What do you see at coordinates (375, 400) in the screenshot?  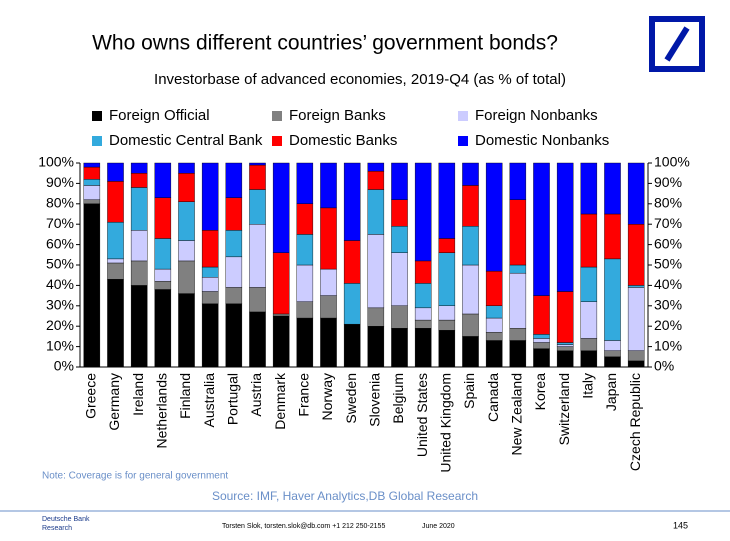 I see `x-tick-label: Slovenia` at bounding box center [375, 400].